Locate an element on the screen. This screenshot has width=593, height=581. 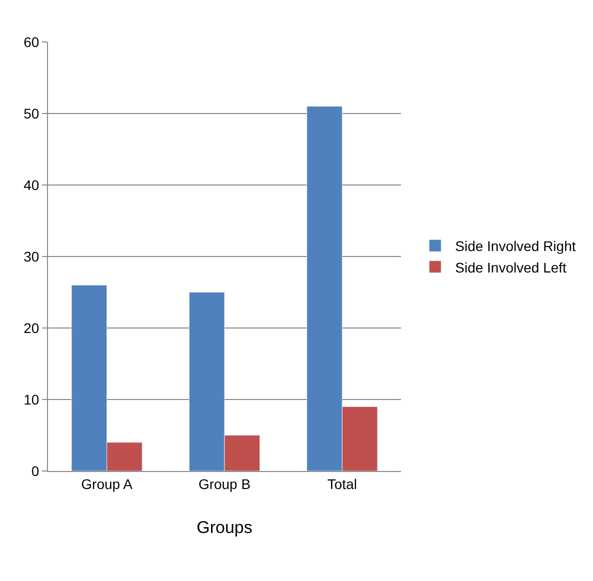
y-tick-label: 40 is located at coordinates (32, 184).